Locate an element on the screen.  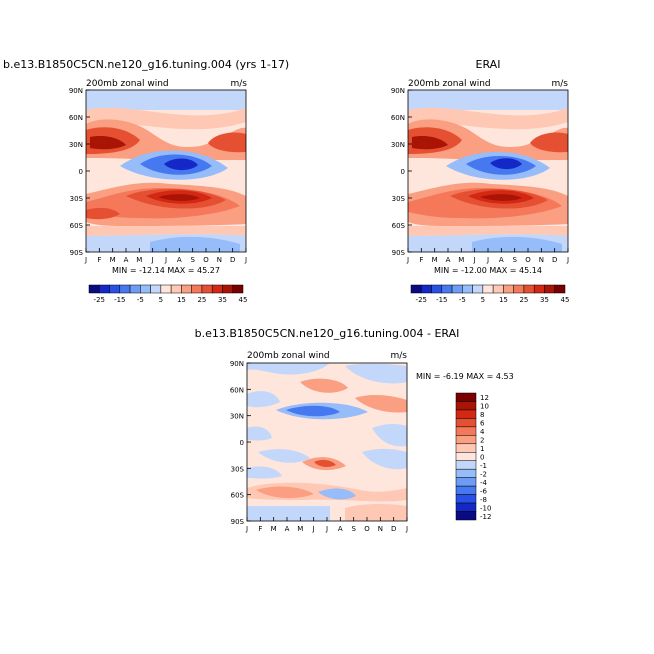
colorbar-tick-label: -4 is located at coordinates (484, 483).